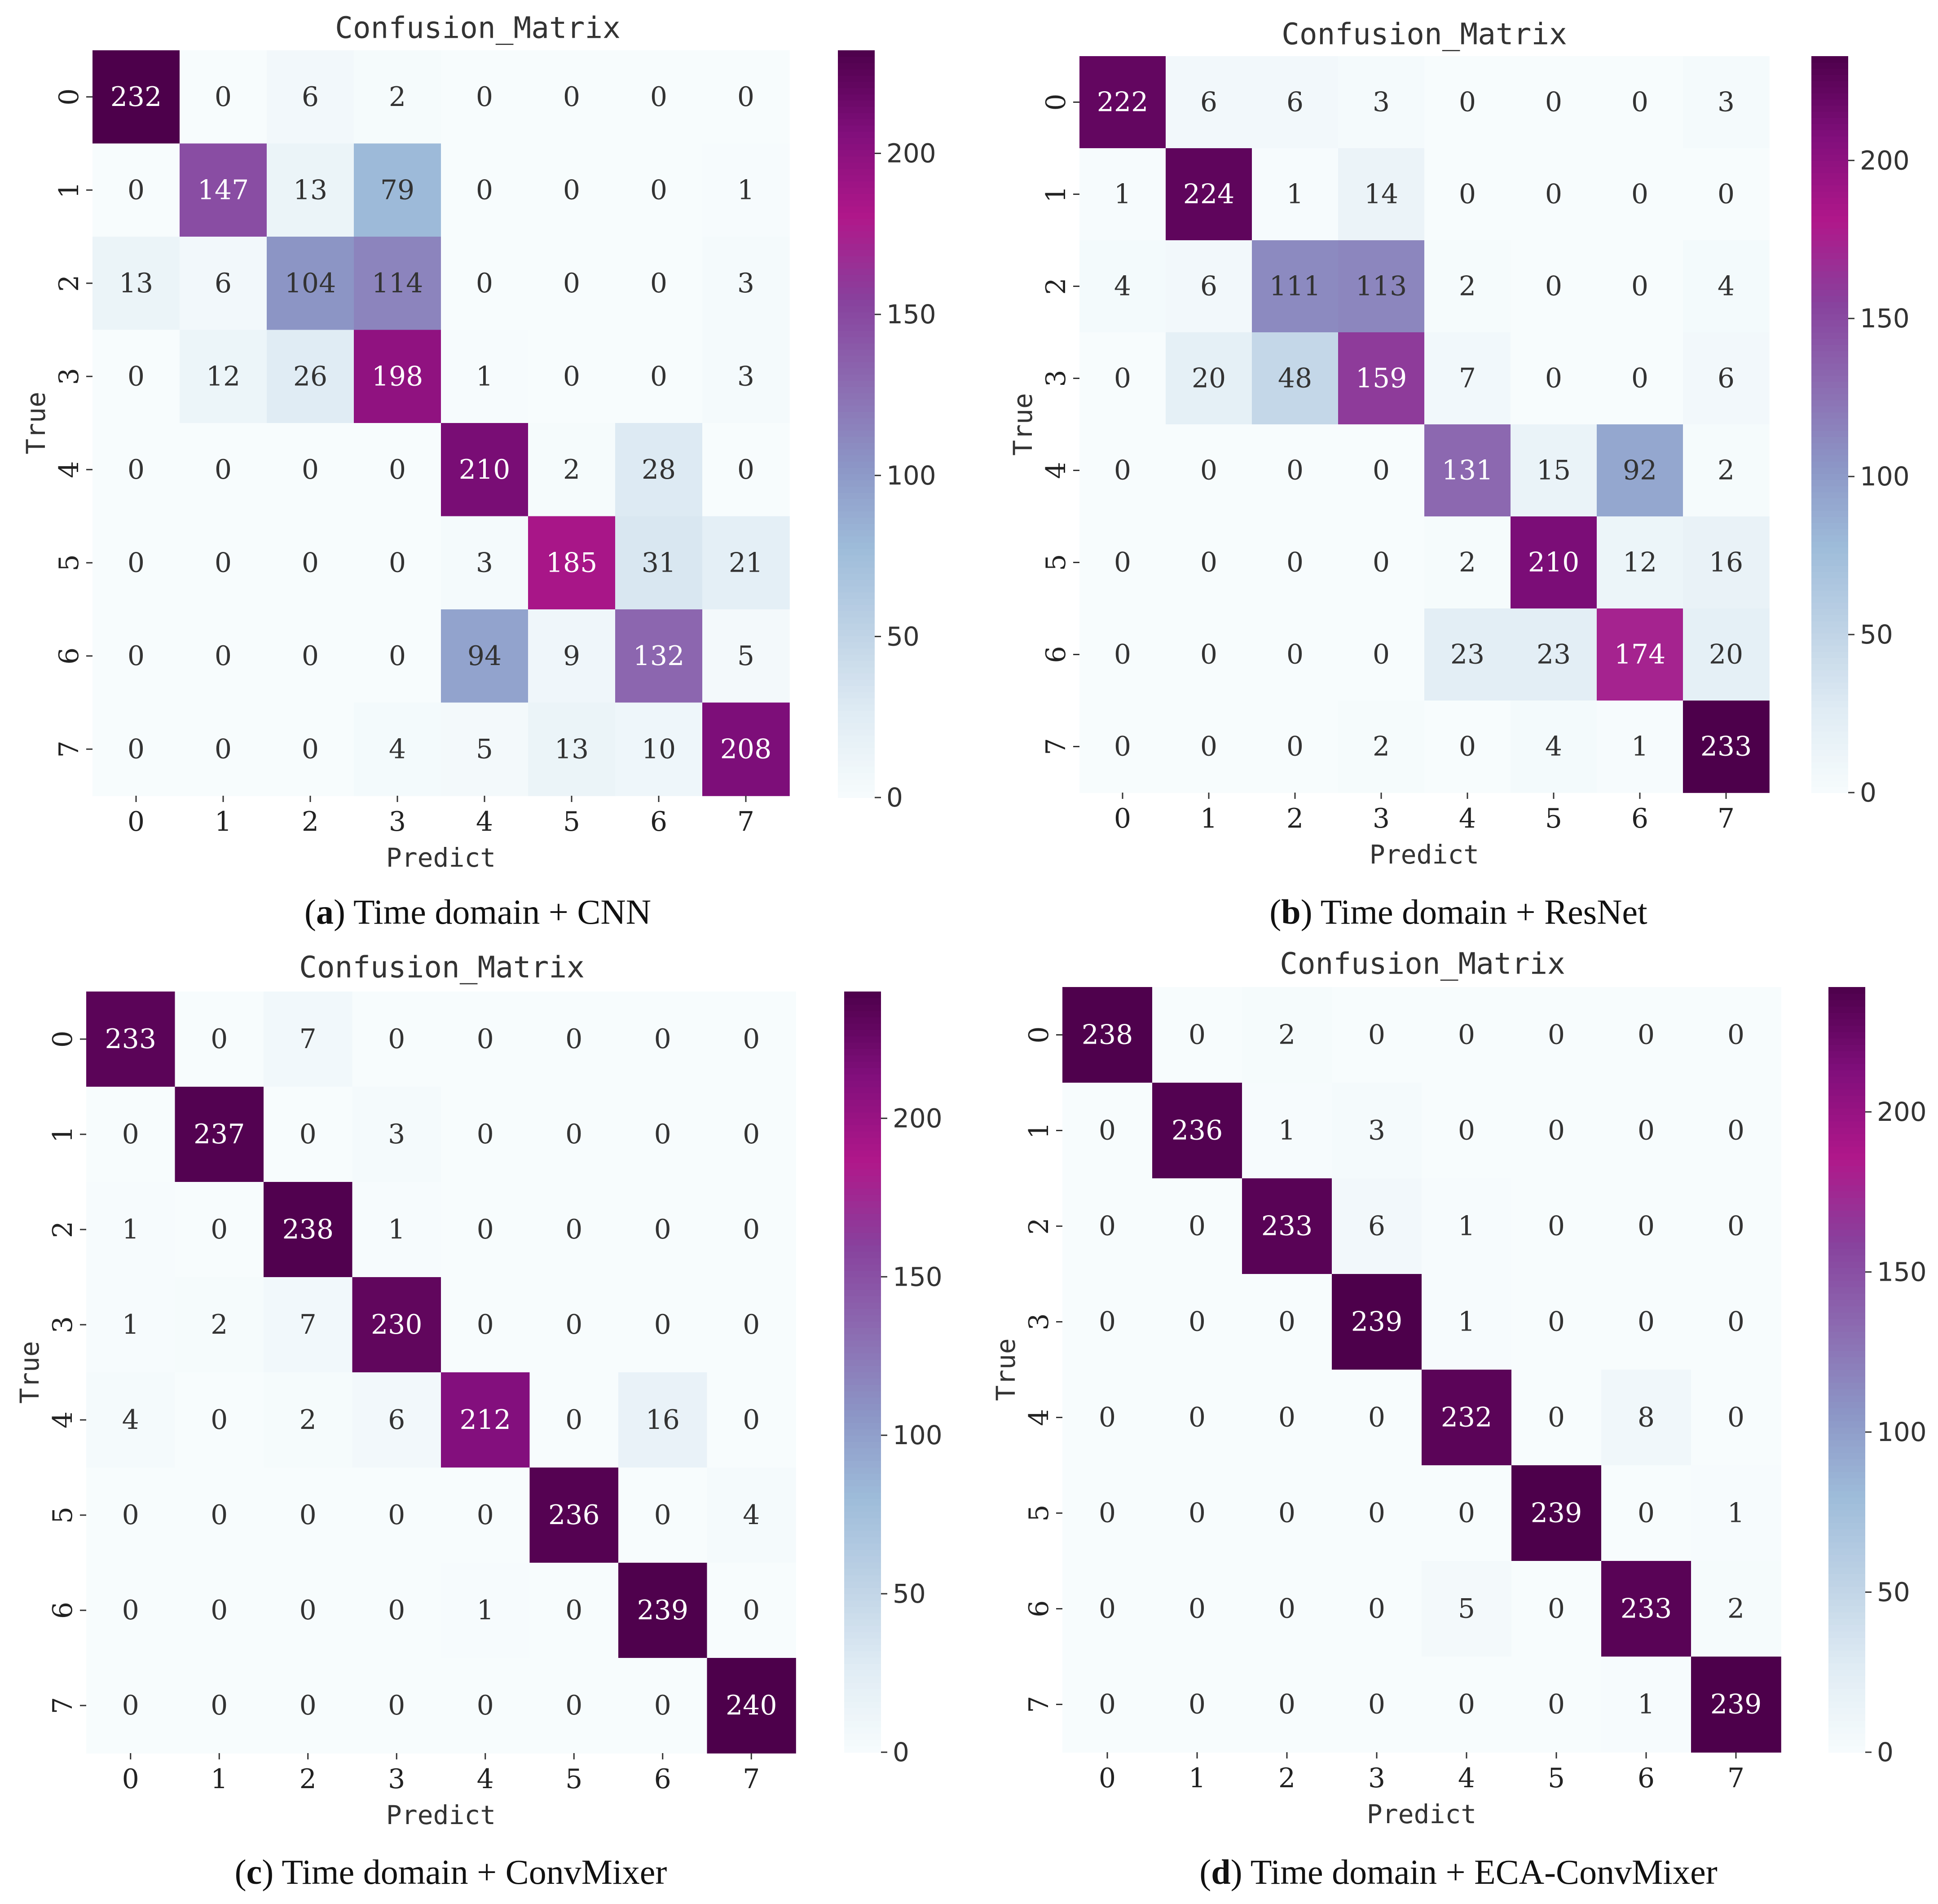  I want to click on x-tick-label: 3, so click(398, 822).